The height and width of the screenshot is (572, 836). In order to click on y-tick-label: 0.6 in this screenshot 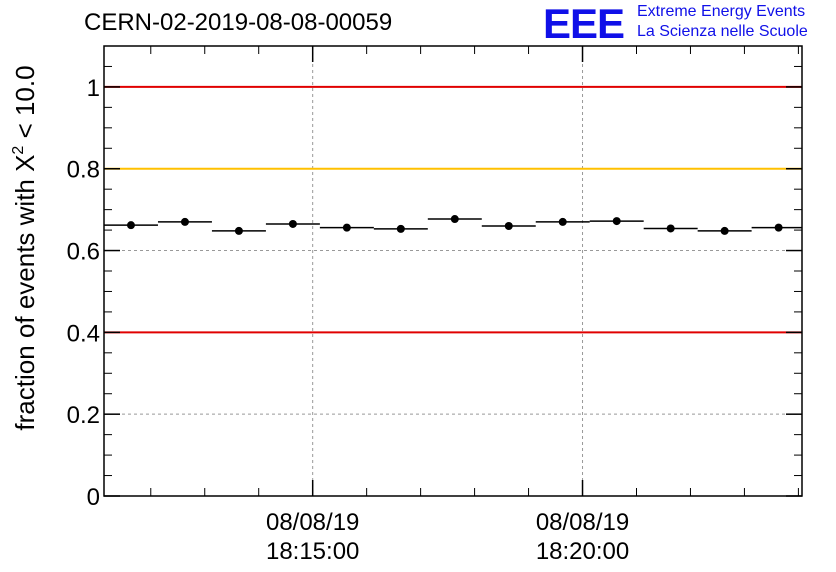, I will do `click(83, 252)`.